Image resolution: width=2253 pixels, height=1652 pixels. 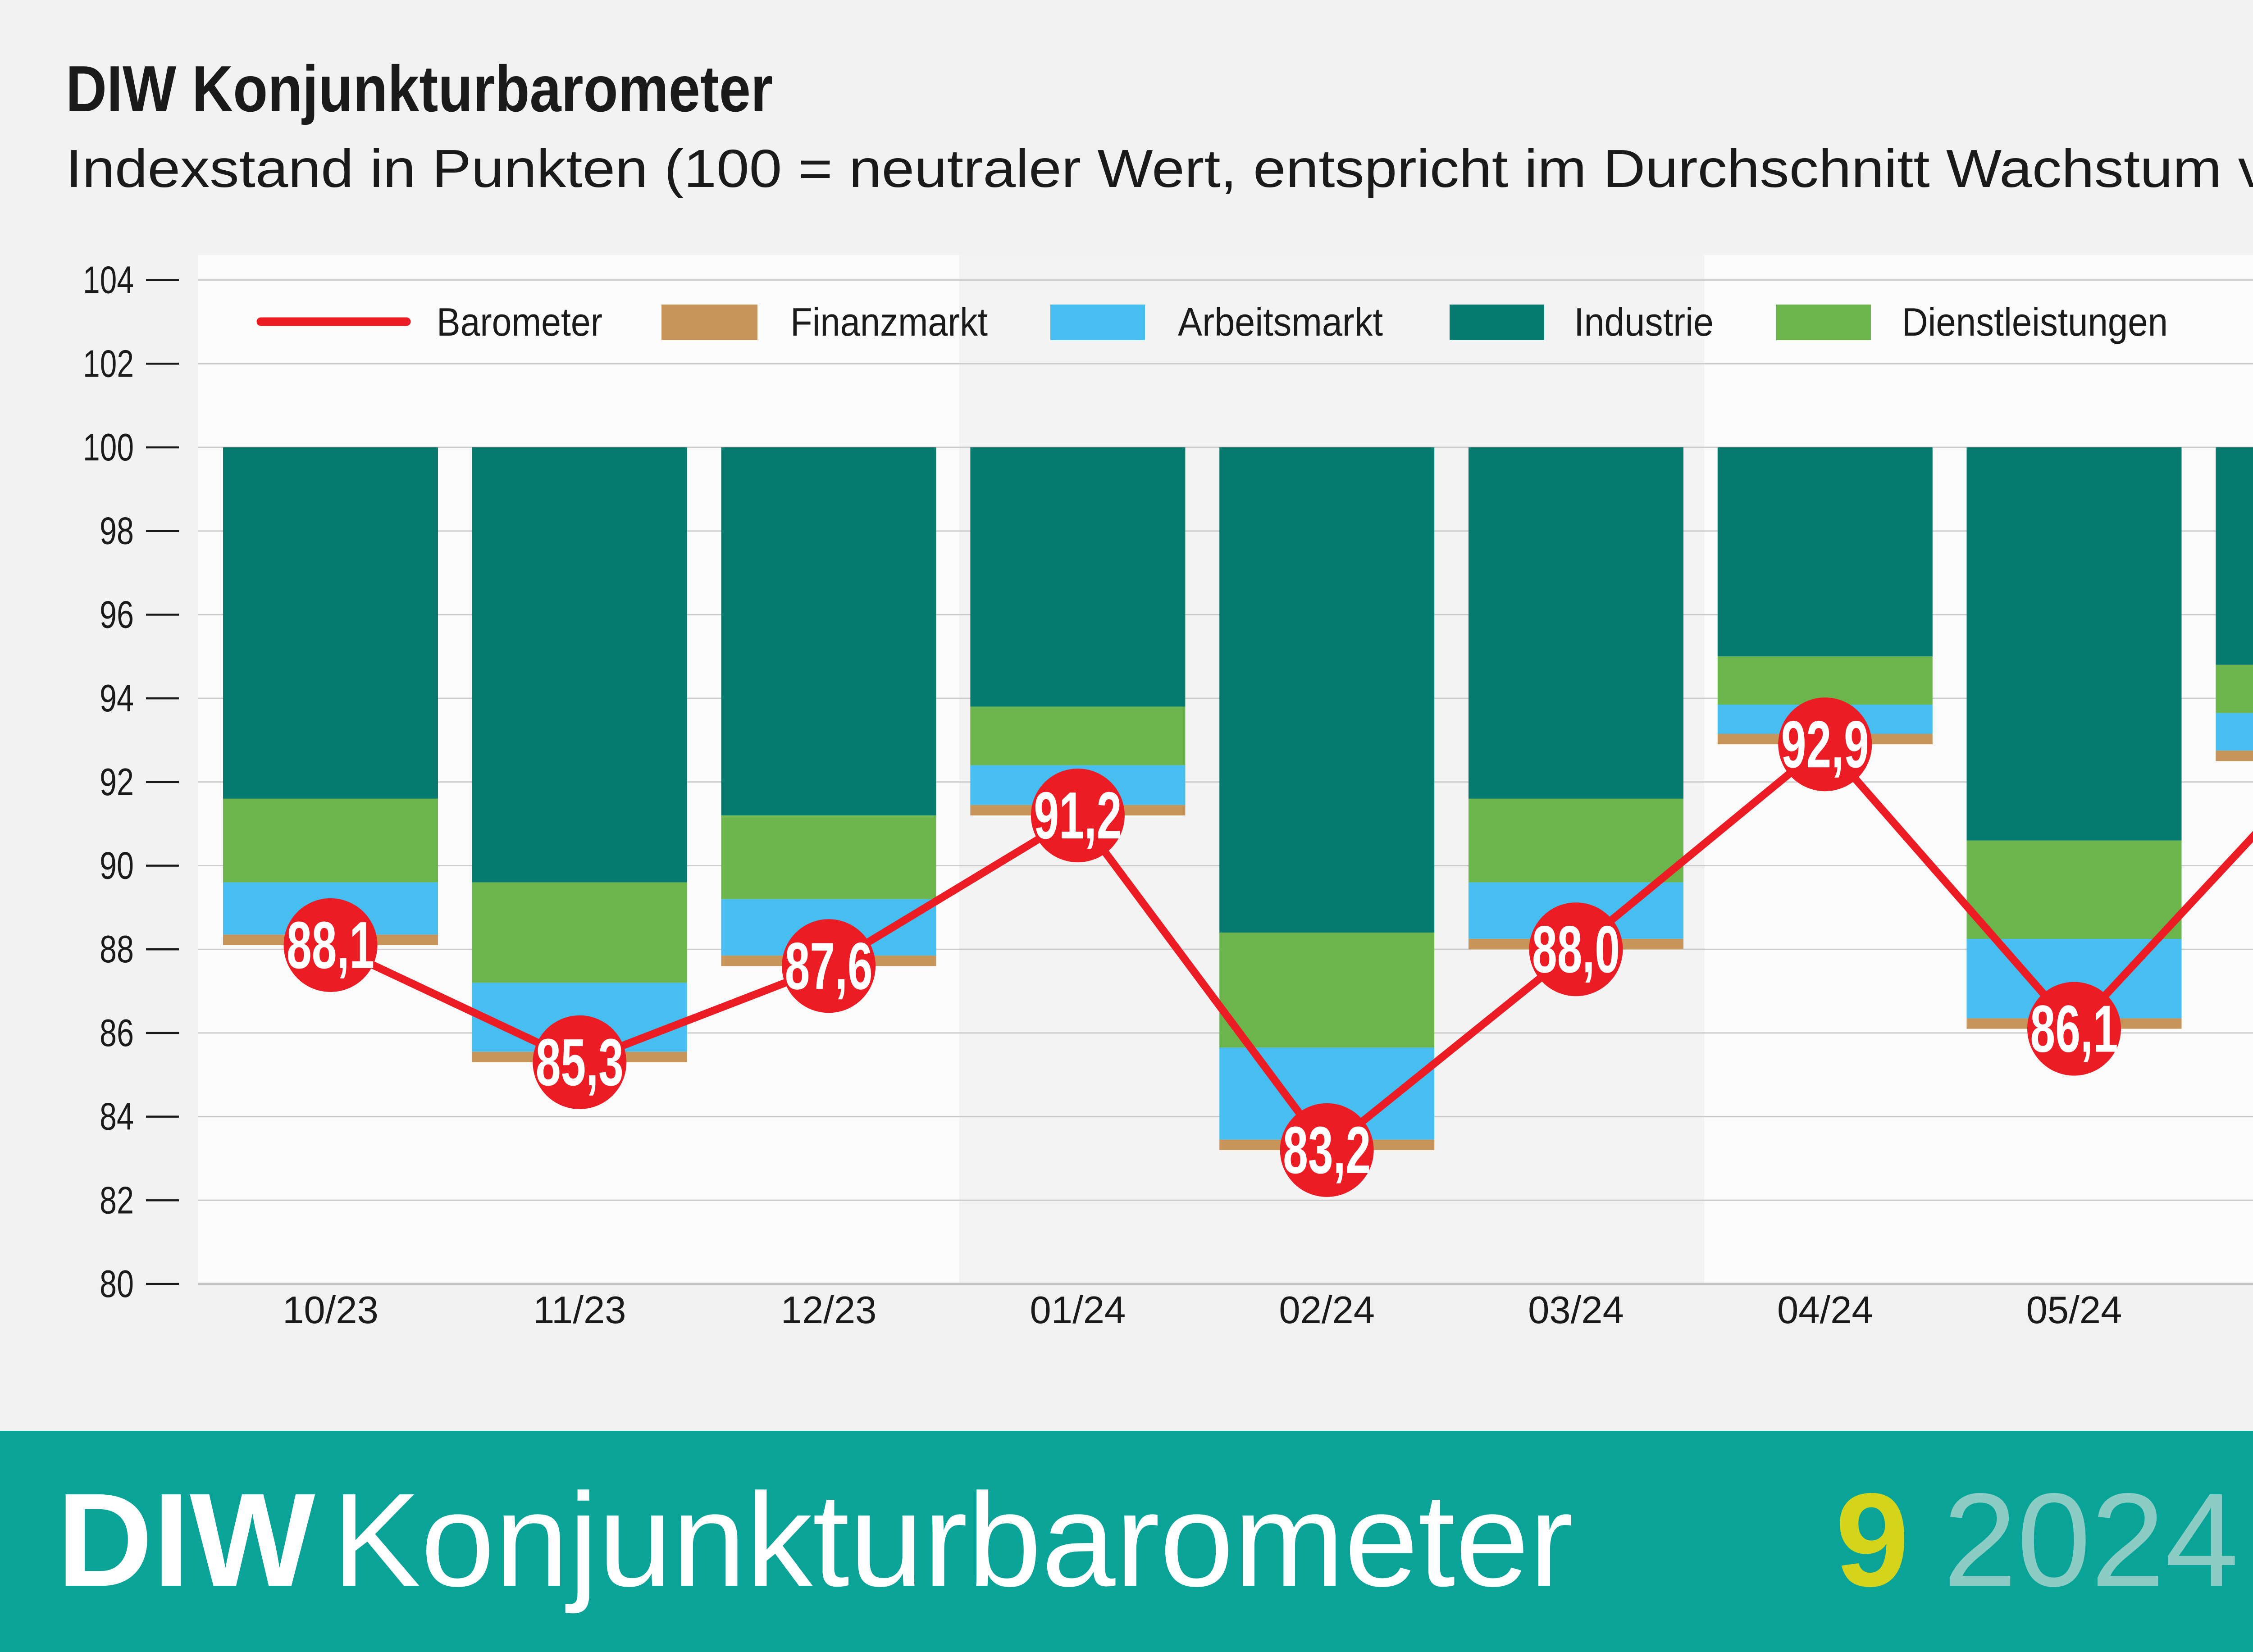 What do you see at coordinates (829, 1310) in the screenshot?
I see `svg-text: 12/23` at bounding box center [829, 1310].